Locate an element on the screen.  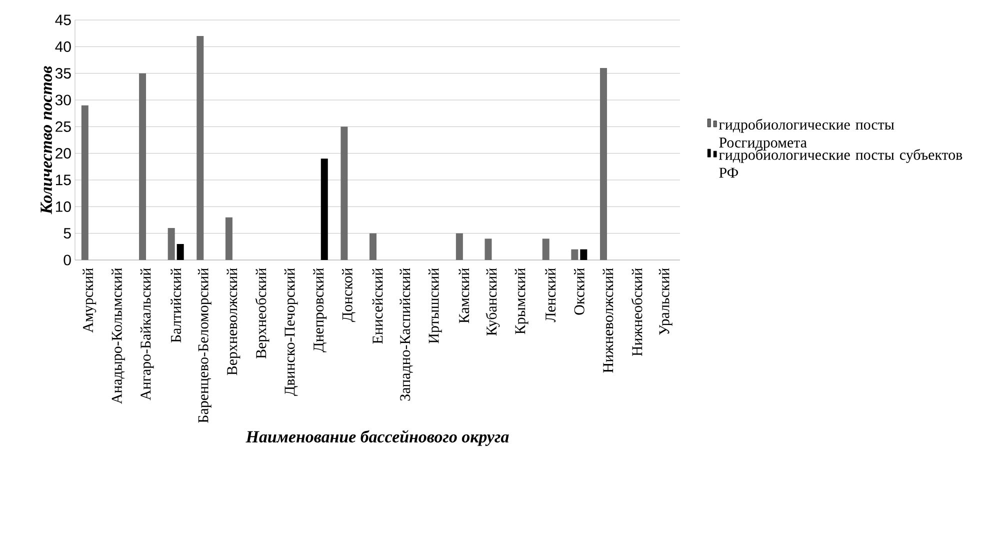
y-tick-label: 35 is located at coordinates (63, 73).